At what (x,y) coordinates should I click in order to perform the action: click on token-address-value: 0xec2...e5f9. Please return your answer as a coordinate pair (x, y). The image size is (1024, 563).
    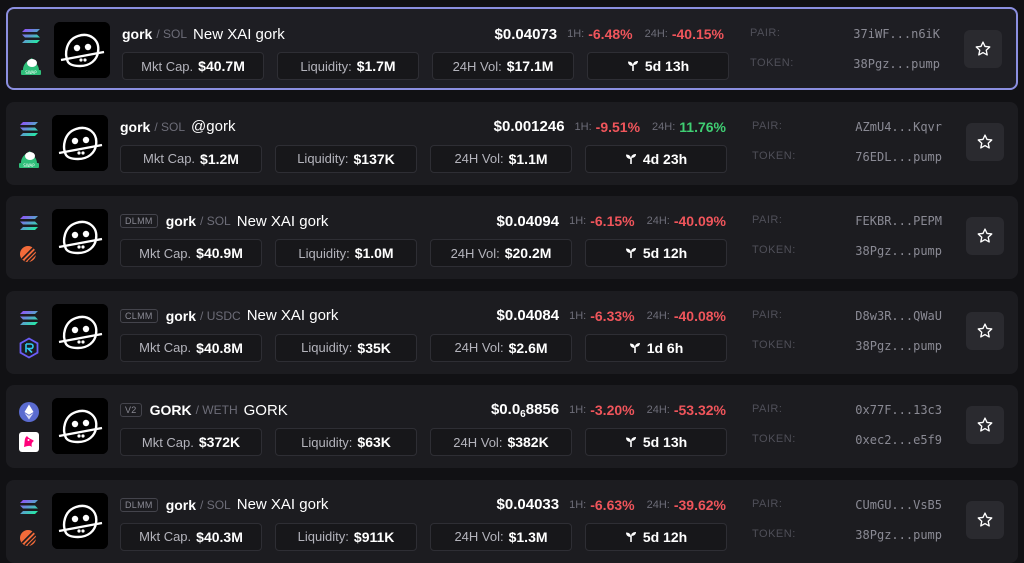
    Looking at the image, I should click on (898, 440).